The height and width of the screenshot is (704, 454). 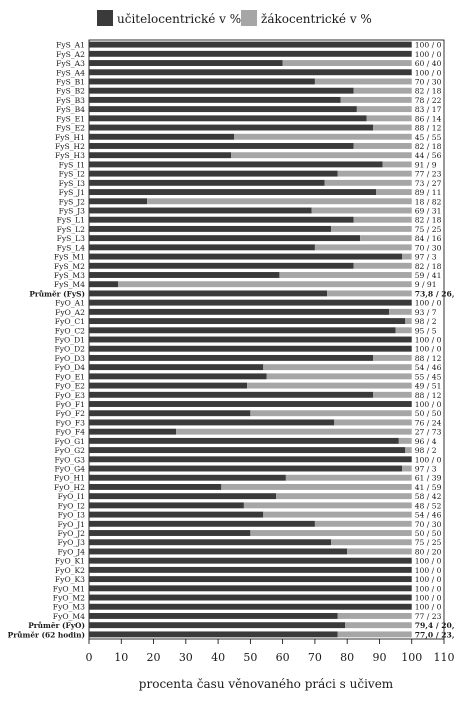 What do you see at coordinates (371, 542) in the screenshot?
I see `bar-pupil-fyo-j3` at bounding box center [371, 542].